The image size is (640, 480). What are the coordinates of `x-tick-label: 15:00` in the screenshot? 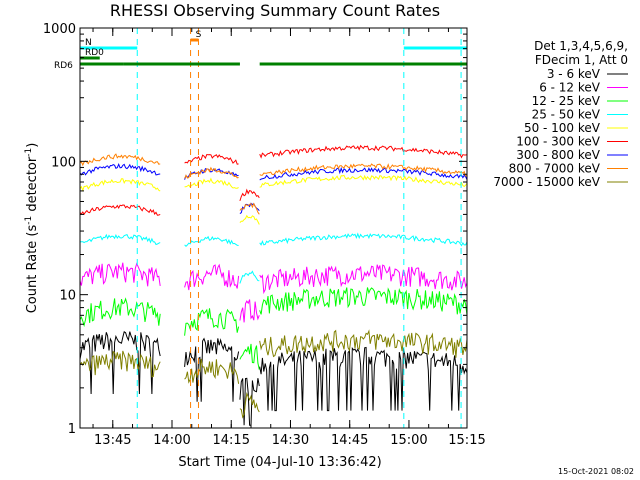 It's located at (408, 440).